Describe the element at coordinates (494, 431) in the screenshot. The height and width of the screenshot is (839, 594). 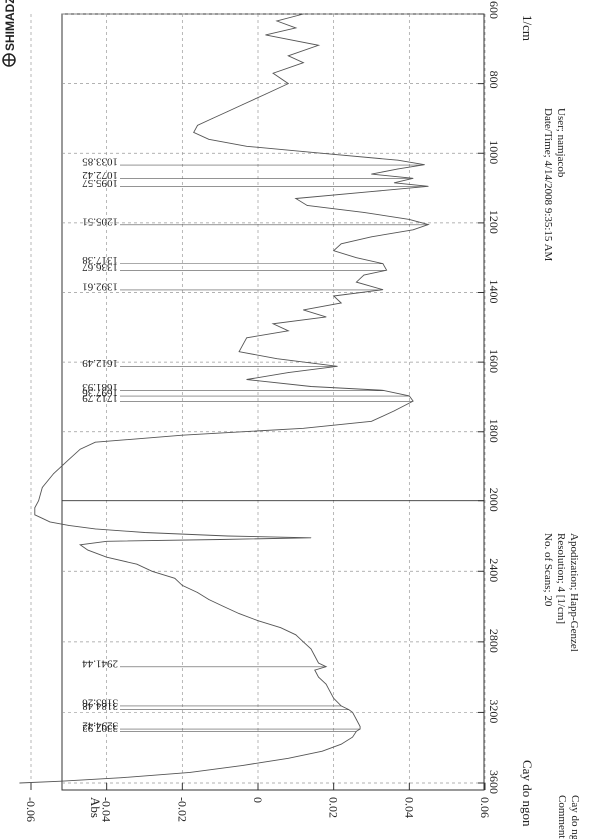
I see `x-tick-label: 1800` at that location.